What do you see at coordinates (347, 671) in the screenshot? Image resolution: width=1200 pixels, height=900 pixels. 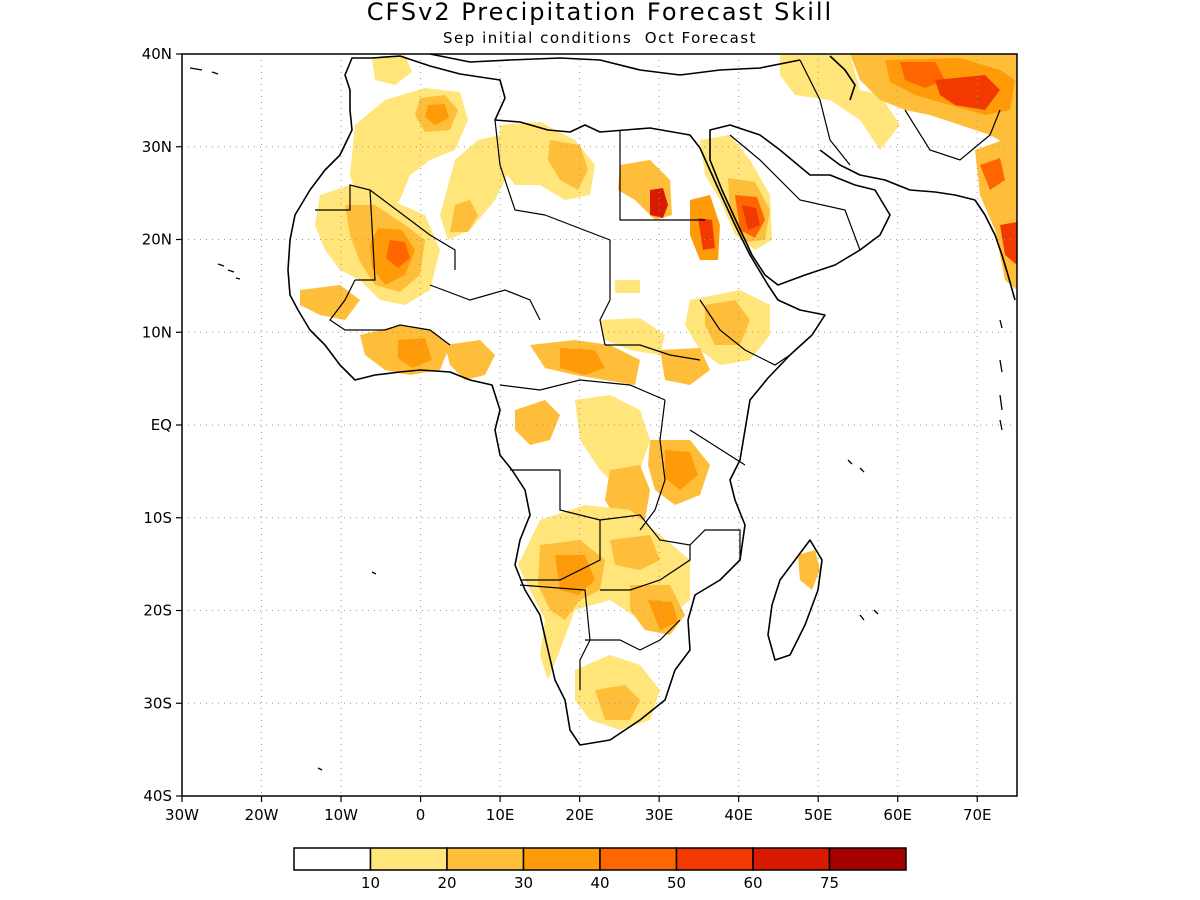 I see `st-helena` at bounding box center [347, 671].